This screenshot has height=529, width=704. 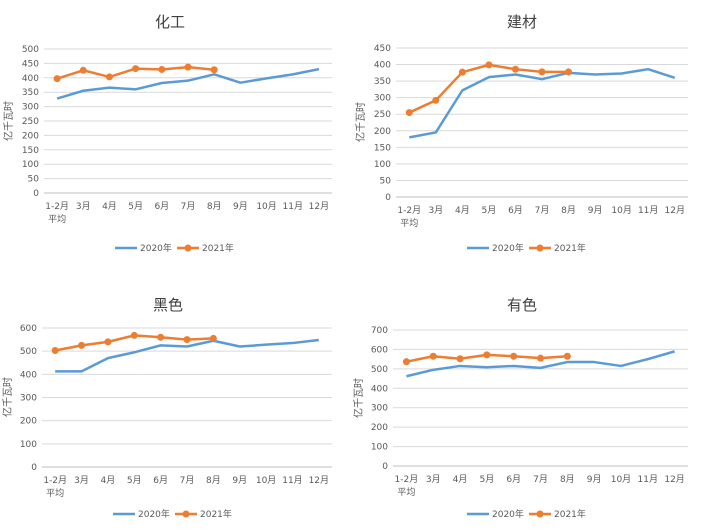 I want to click on x-tick-label: 11月, so click(x=292, y=480).